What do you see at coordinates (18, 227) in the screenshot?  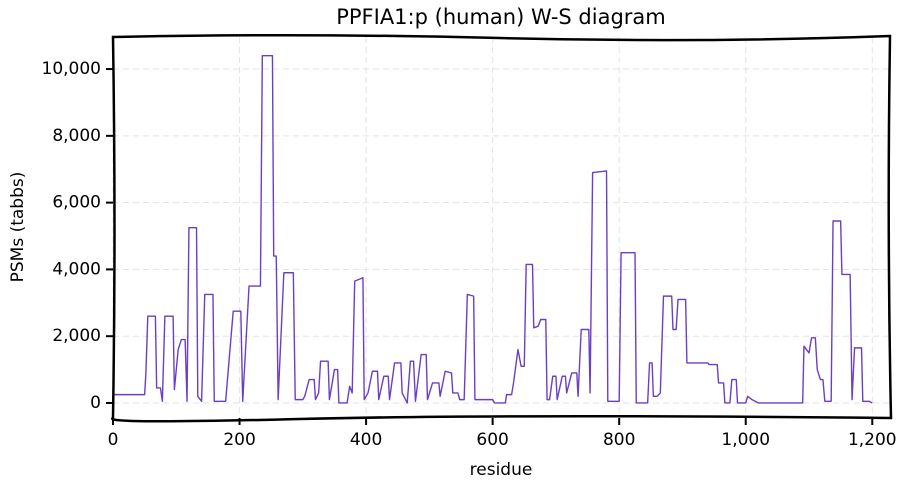 I see `y-axis-label: PSMs (tabbs)` at bounding box center [18, 227].